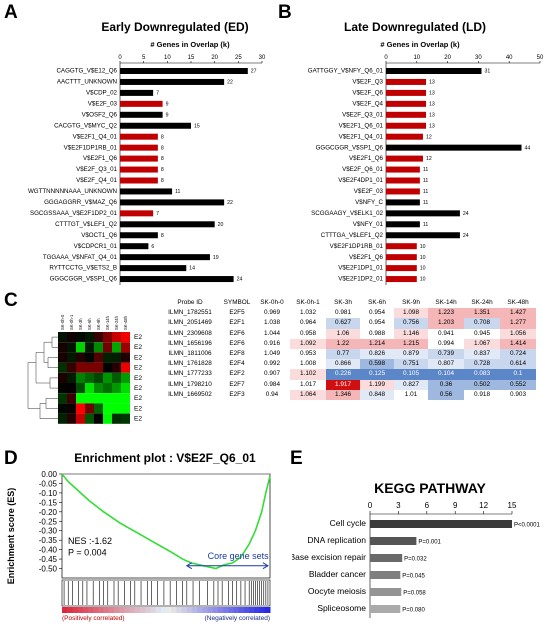 This screenshot has width=550, height=627. What do you see at coordinates (237, 354) in the screenshot?
I see `symbol-cell: E2F8` at bounding box center [237, 354].